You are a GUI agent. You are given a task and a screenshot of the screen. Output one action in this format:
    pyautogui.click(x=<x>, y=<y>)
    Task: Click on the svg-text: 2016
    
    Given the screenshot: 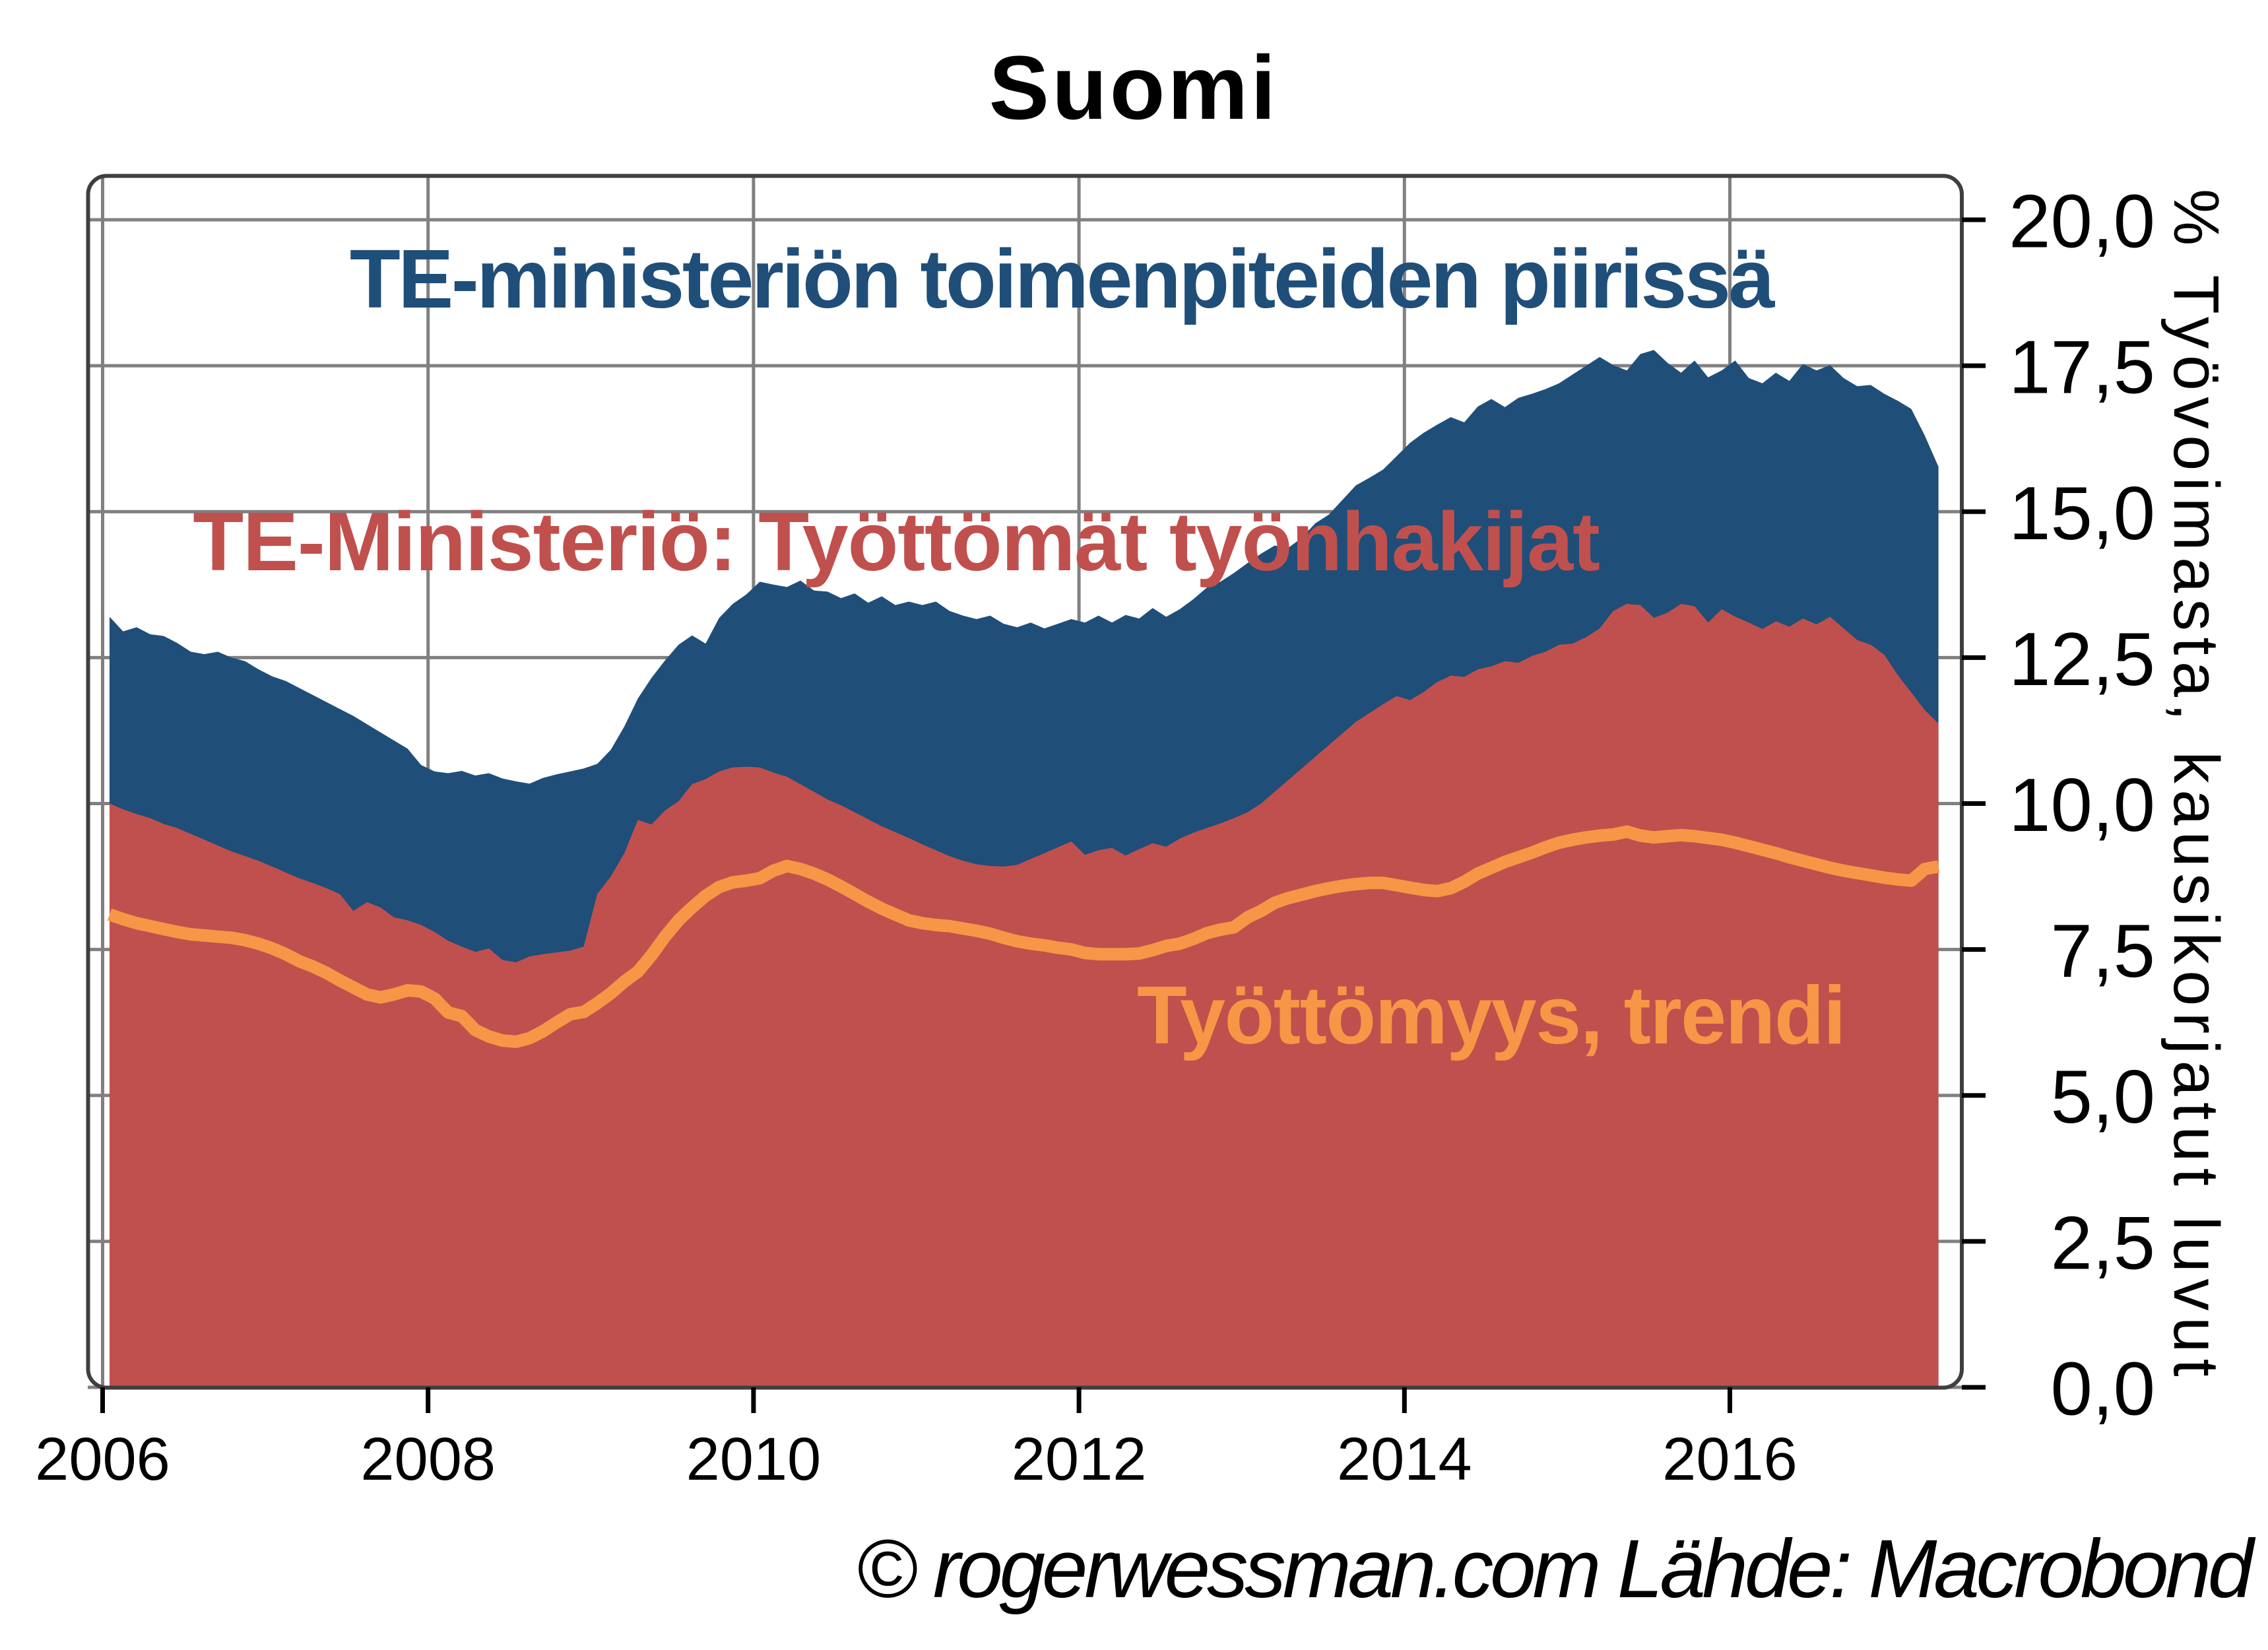 What is the action you would take?
    pyautogui.click(x=1730, y=1460)
    